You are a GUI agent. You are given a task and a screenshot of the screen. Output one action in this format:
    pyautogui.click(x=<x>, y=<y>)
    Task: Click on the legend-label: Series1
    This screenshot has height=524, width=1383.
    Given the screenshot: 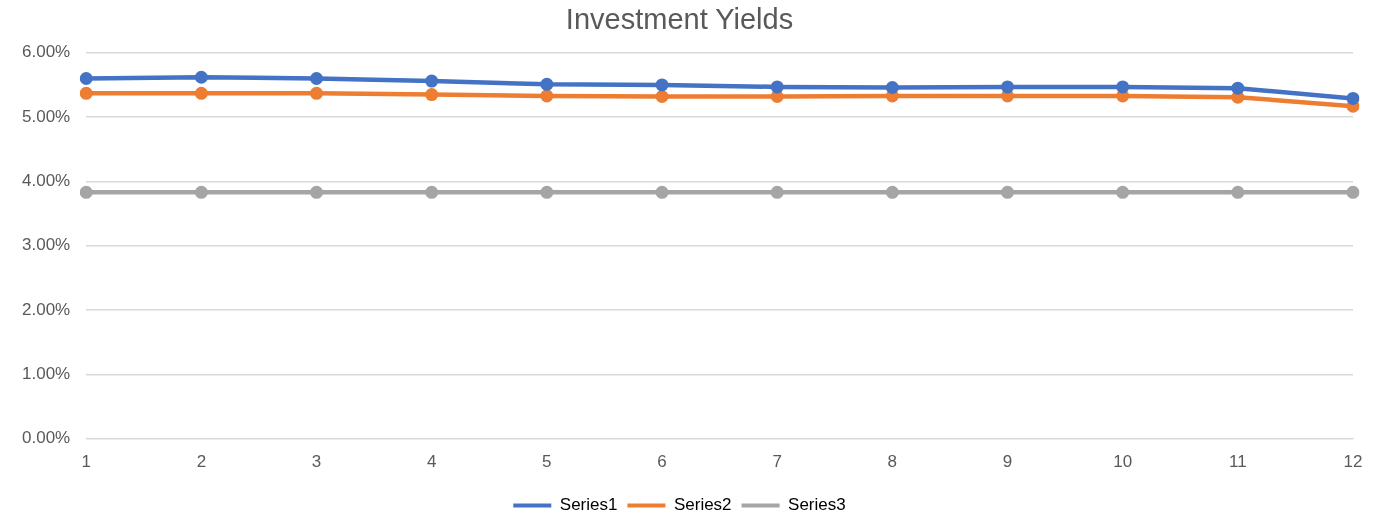 What is the action you would take?
    pyautogui.click(x=588, y=505)
    